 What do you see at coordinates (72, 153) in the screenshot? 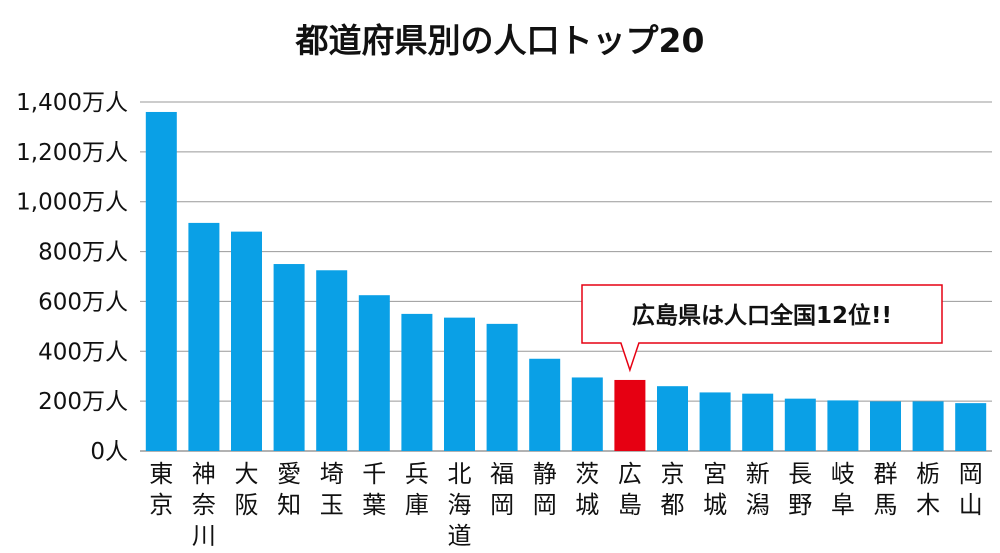
I see `y-tick-label: 1,200万人` at bounding box center [72, 153].